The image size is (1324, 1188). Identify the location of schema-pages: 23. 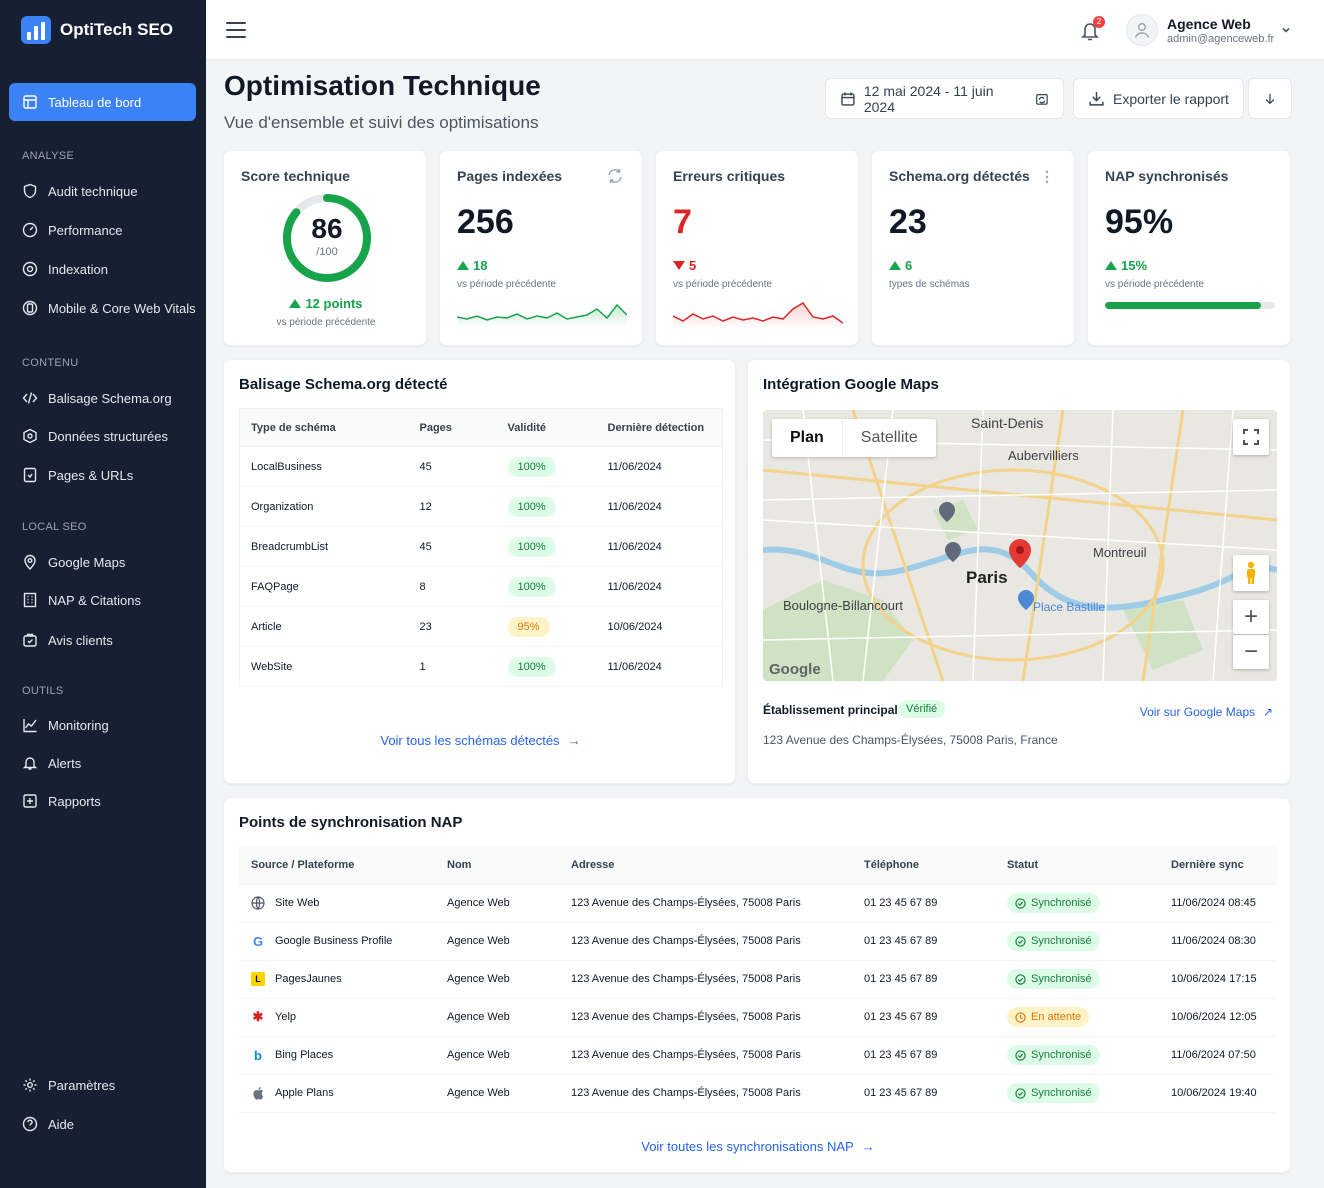
(463, 626).